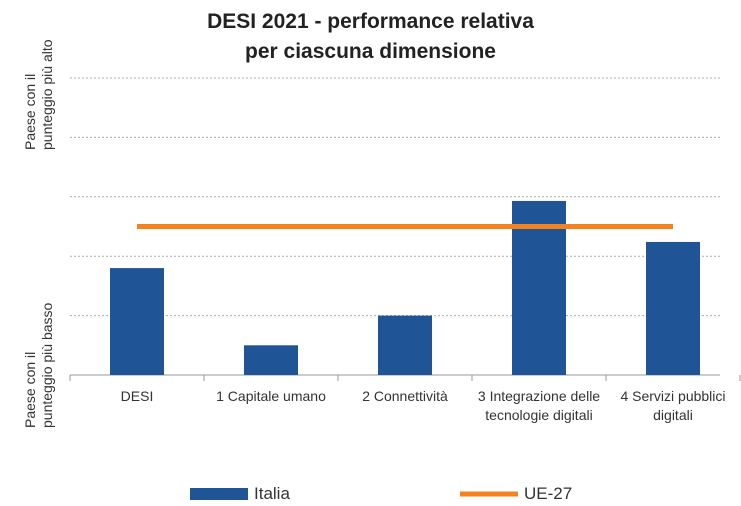 The image size is (741, 506). Describe the element at coordinates (271, 396) in the screenshot. I see `x-tick-label: 1 Capitale umano` at that location.